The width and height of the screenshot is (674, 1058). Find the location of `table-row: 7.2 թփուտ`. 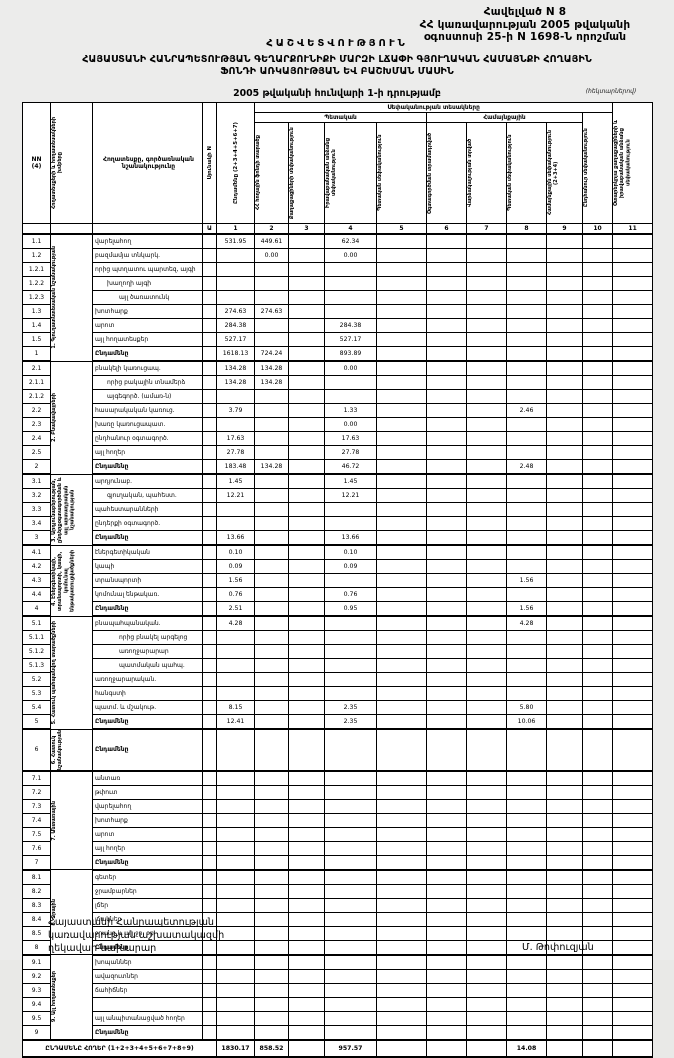

table-row: 7.2 թփուտ is located at coordinates (338, 792).